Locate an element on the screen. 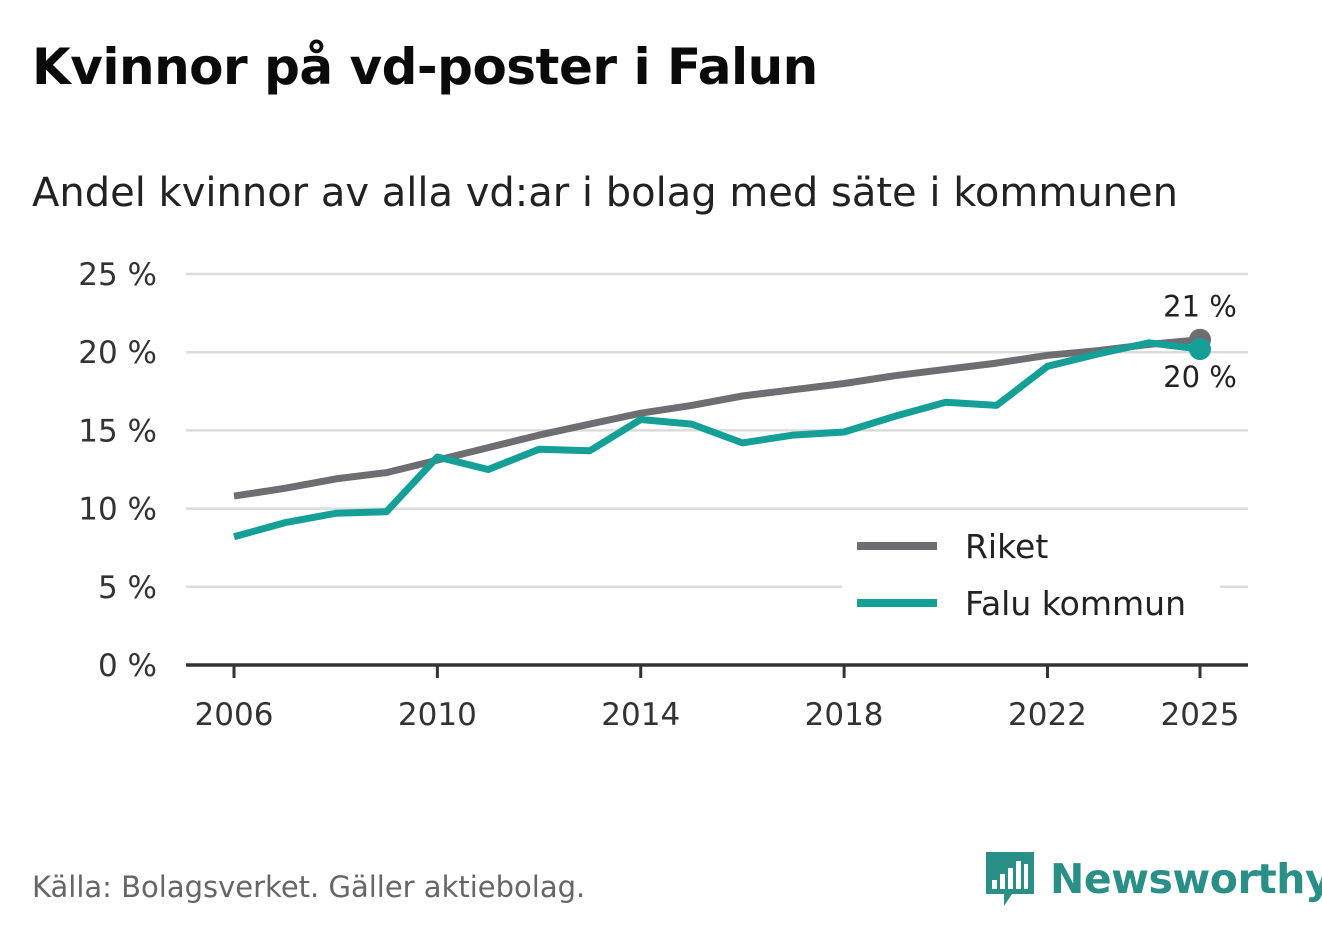 Image resolution: width=1322 pixels, height=939 pixels. x-tick-label: 2006 is located at coordinates (234, 715).